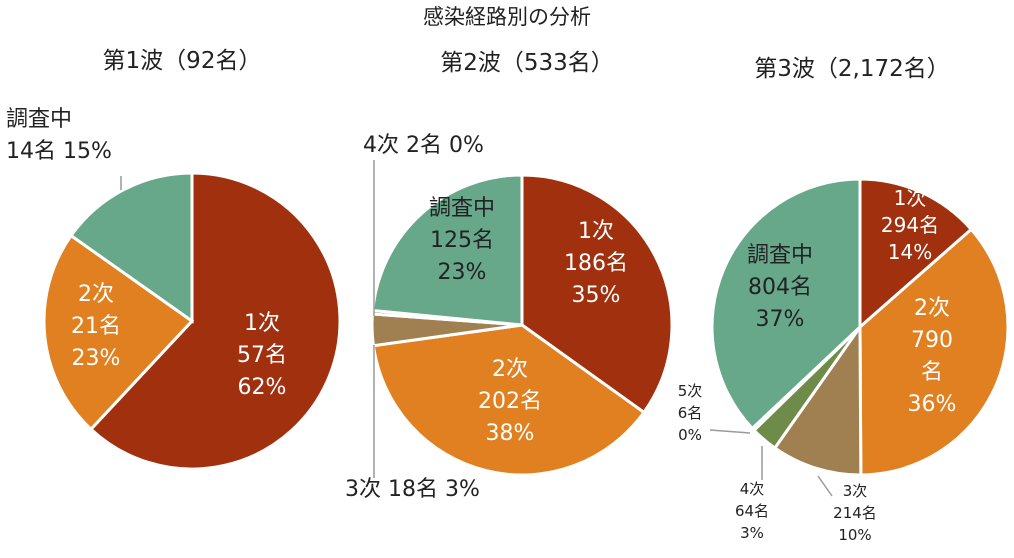  I want to click on pie-3-label-first: 1次 294名 14%, so click(910, 225).